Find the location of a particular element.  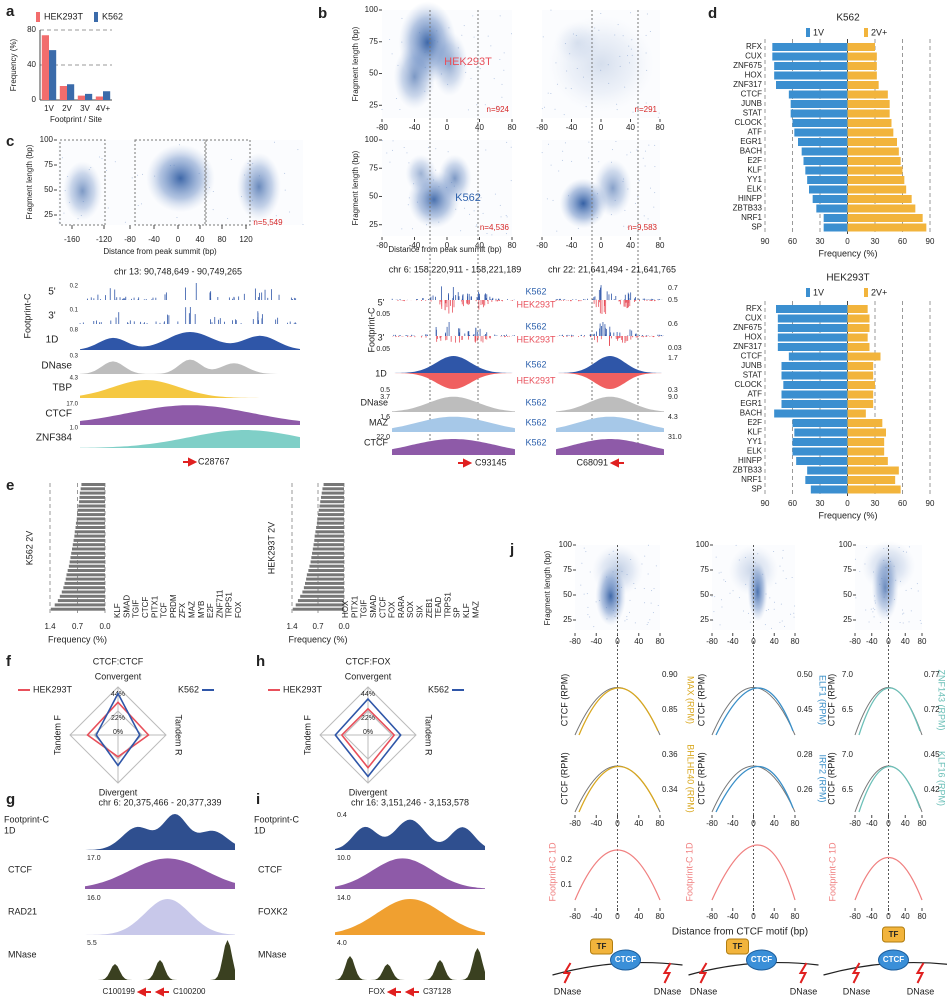

category-label: YY1 is located at coordinates (755, 441).